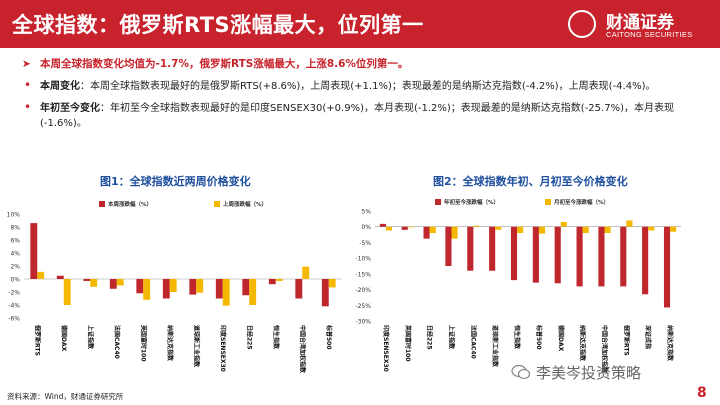 This screenshot has height=405, width=720. Describe the element at coordinates (65, 396) in the screenshot. I see `source-note: 资料来源：Wind，财通证券研究所` at that location.